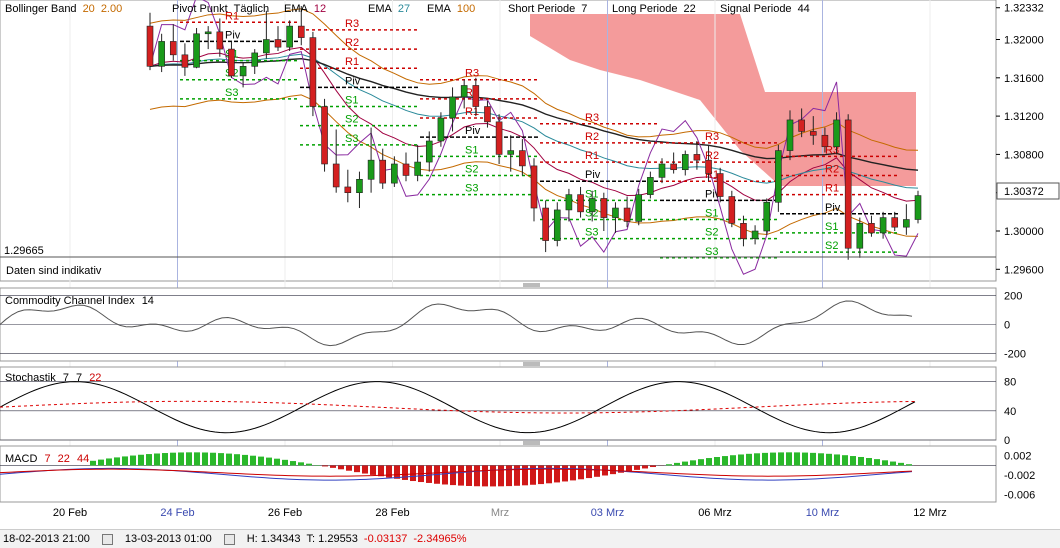  Describe the element at coordinates (392, 513) in the screenshot. I see `time-tick-label: 28 Feb` at that location.